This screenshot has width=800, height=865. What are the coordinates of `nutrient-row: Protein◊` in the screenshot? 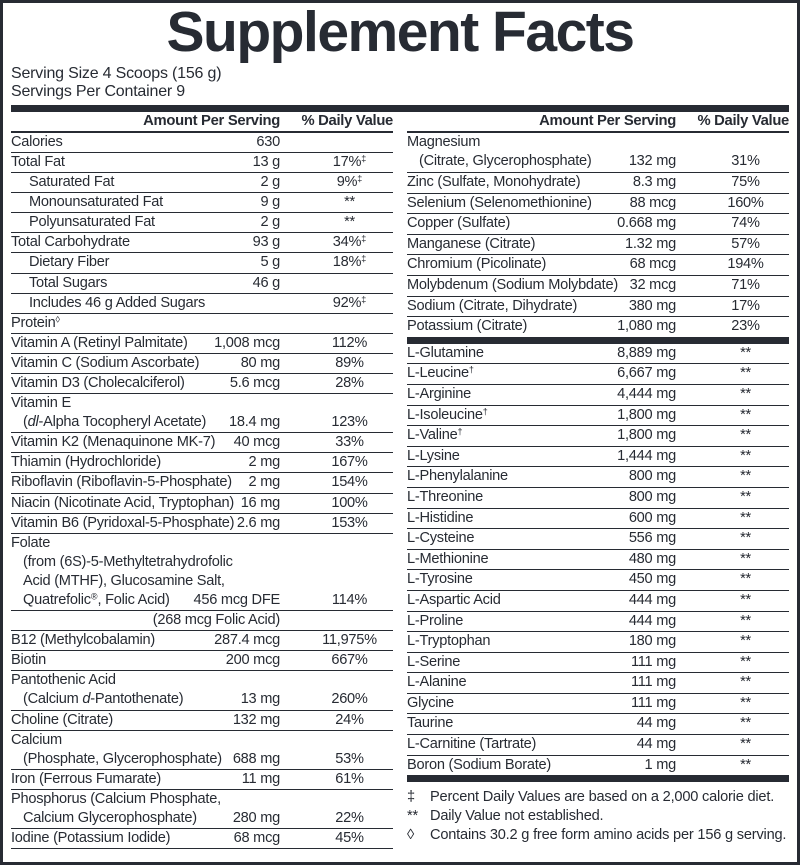 It's located at (202, 324).